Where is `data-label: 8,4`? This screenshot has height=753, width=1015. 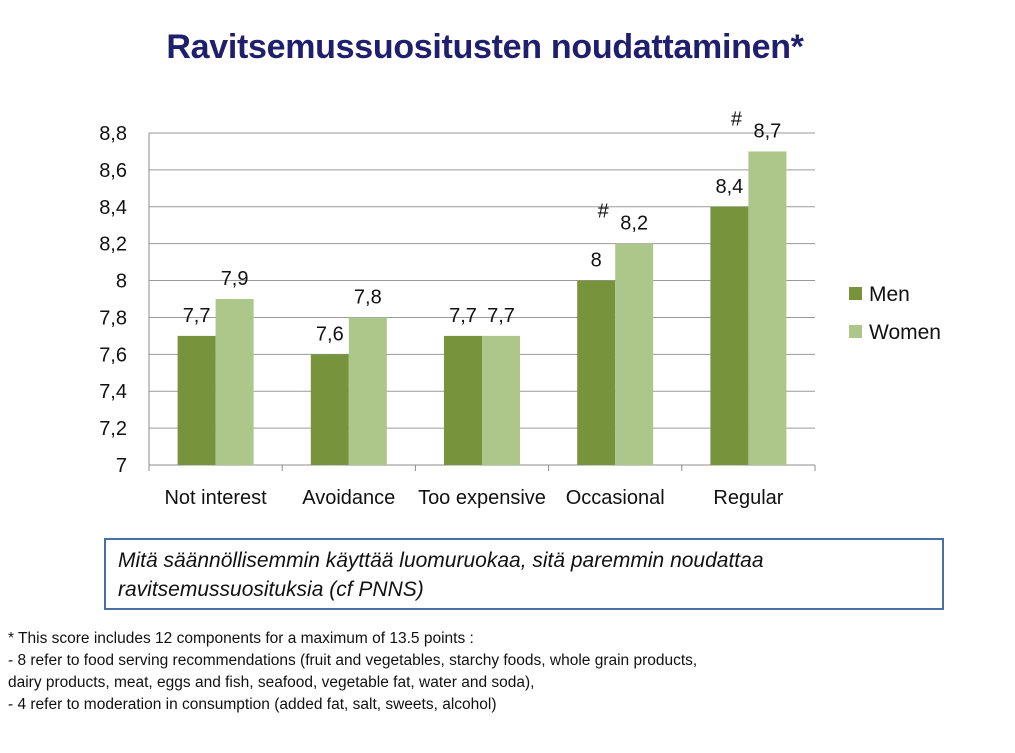
data-label: 8,4 is located at coordinates (729, 187).